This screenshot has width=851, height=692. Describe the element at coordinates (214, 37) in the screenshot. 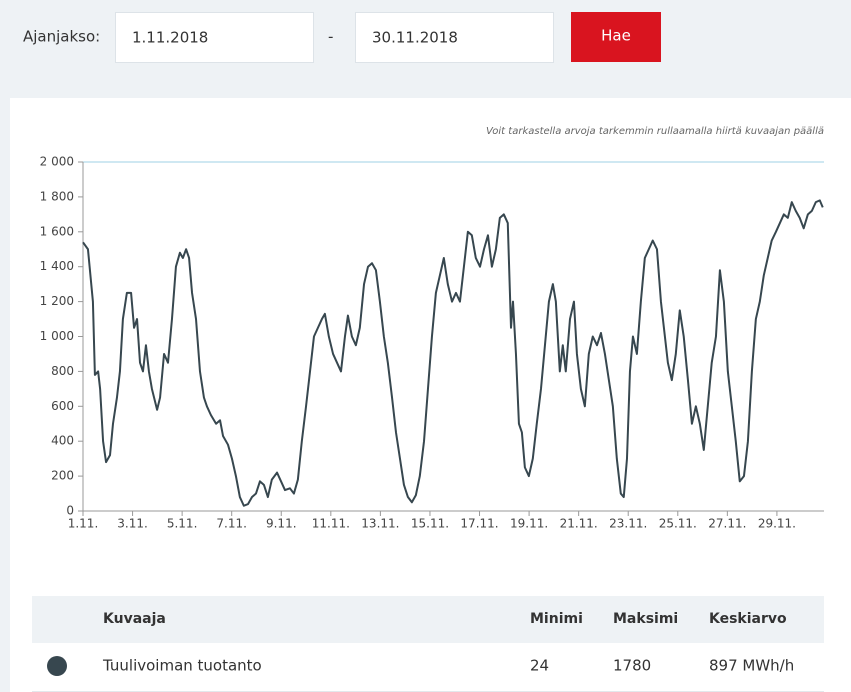

I see `start-date-input` at that location.